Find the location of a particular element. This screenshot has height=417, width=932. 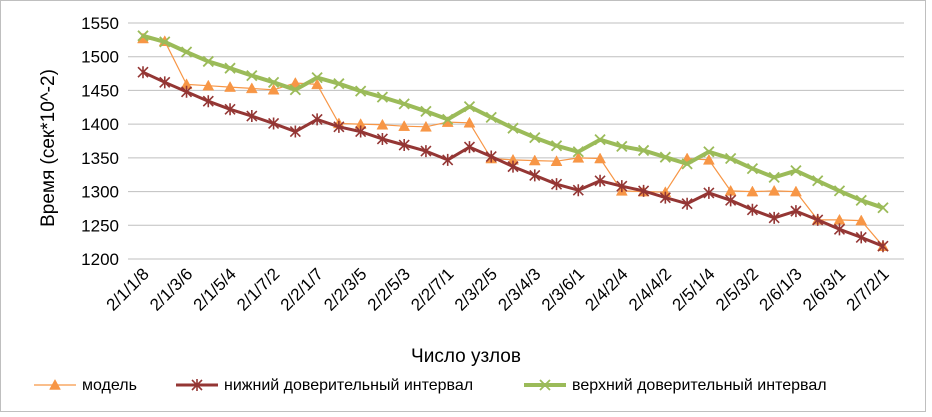

legend-item: верхний доверительный интервал is located at coordinates (675, 385).